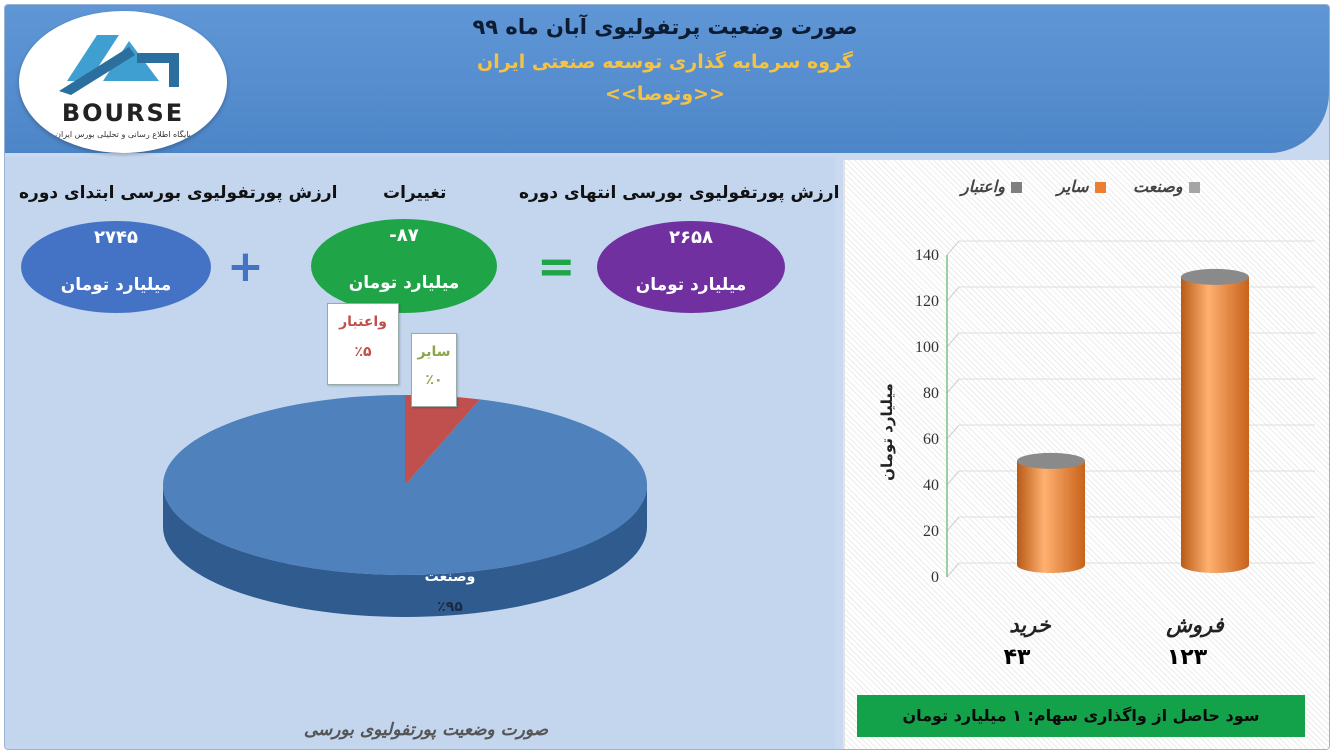 The width and height of the screenshot is (1334, 754). I want to click on y-tick-label: 140, so click(927, 255).